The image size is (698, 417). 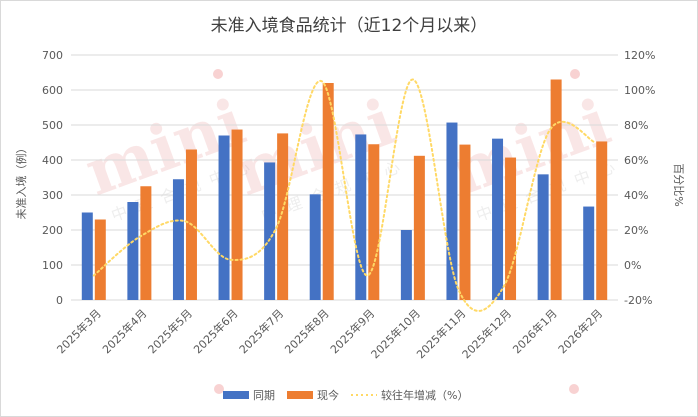 I want to click on y2-axis-title: 百分比%, so click(x=678, y=184).